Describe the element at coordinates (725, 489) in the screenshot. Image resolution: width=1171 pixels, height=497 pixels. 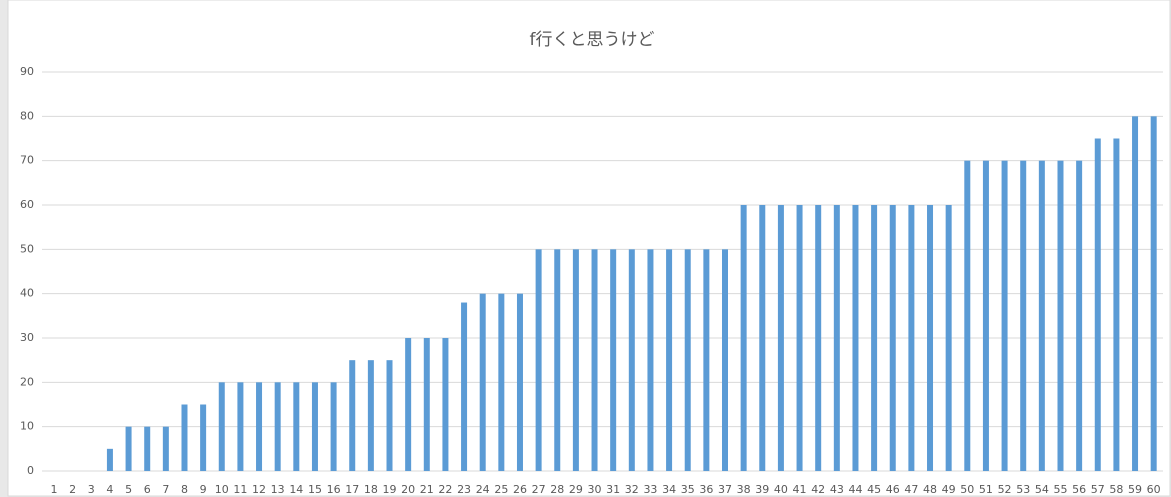
I see `x-tick-label: 37` at that location.